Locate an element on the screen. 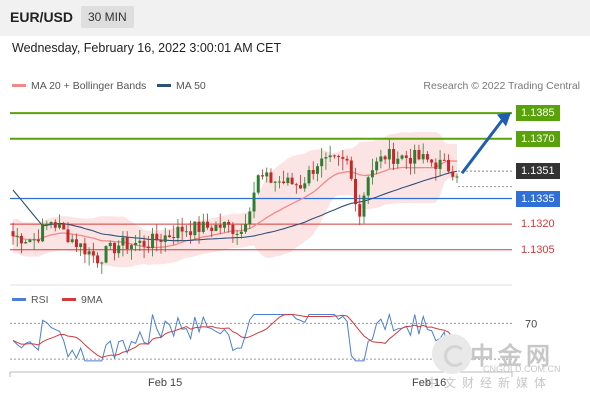  legend-rsi-ma: 9MA is located at coordinates (82, 300).